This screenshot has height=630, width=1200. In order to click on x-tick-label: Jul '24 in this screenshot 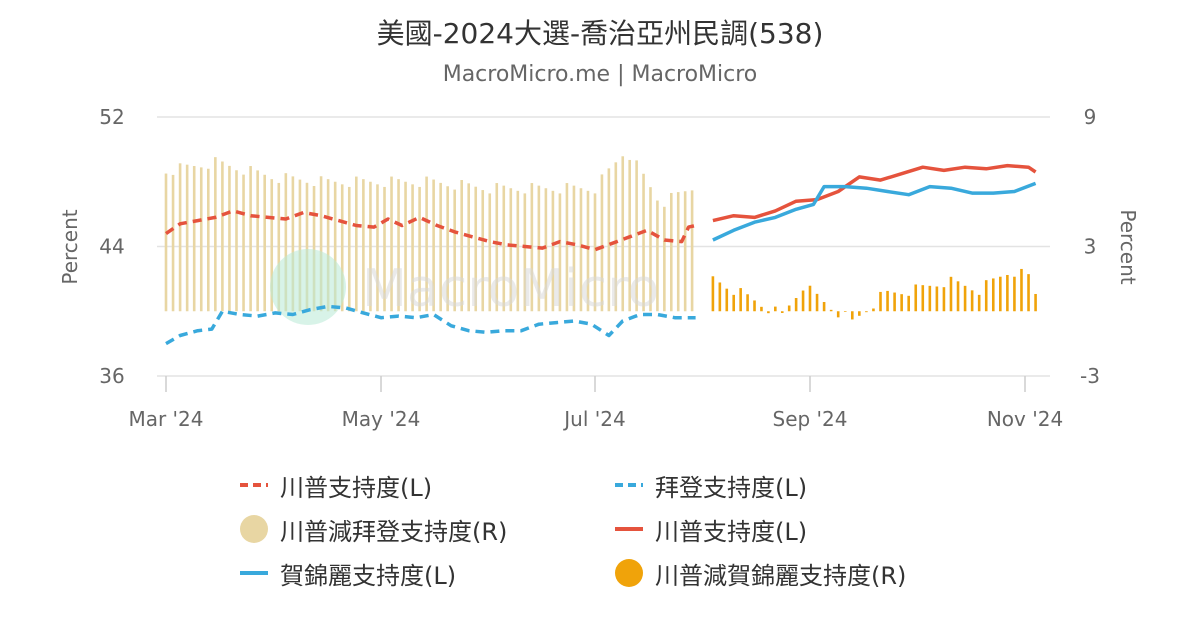, I will do `click(593, 419)`.